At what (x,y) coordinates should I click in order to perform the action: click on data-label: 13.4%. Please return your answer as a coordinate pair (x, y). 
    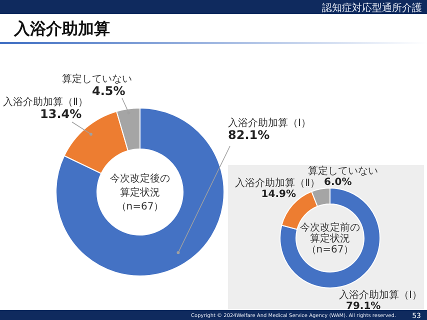
    Looking at the image, I should click on (61, 114).